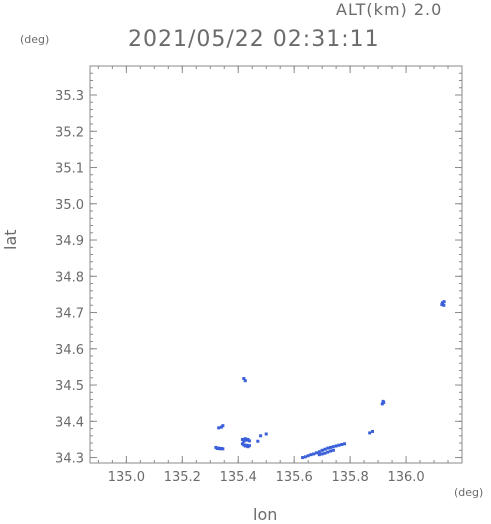 The height and width of the screenshot is (524, 491). What do you see at coordinates (69, 277) in the screenshot?
I see `y-tick-label: 34.8` at bounding box center [69, 277].